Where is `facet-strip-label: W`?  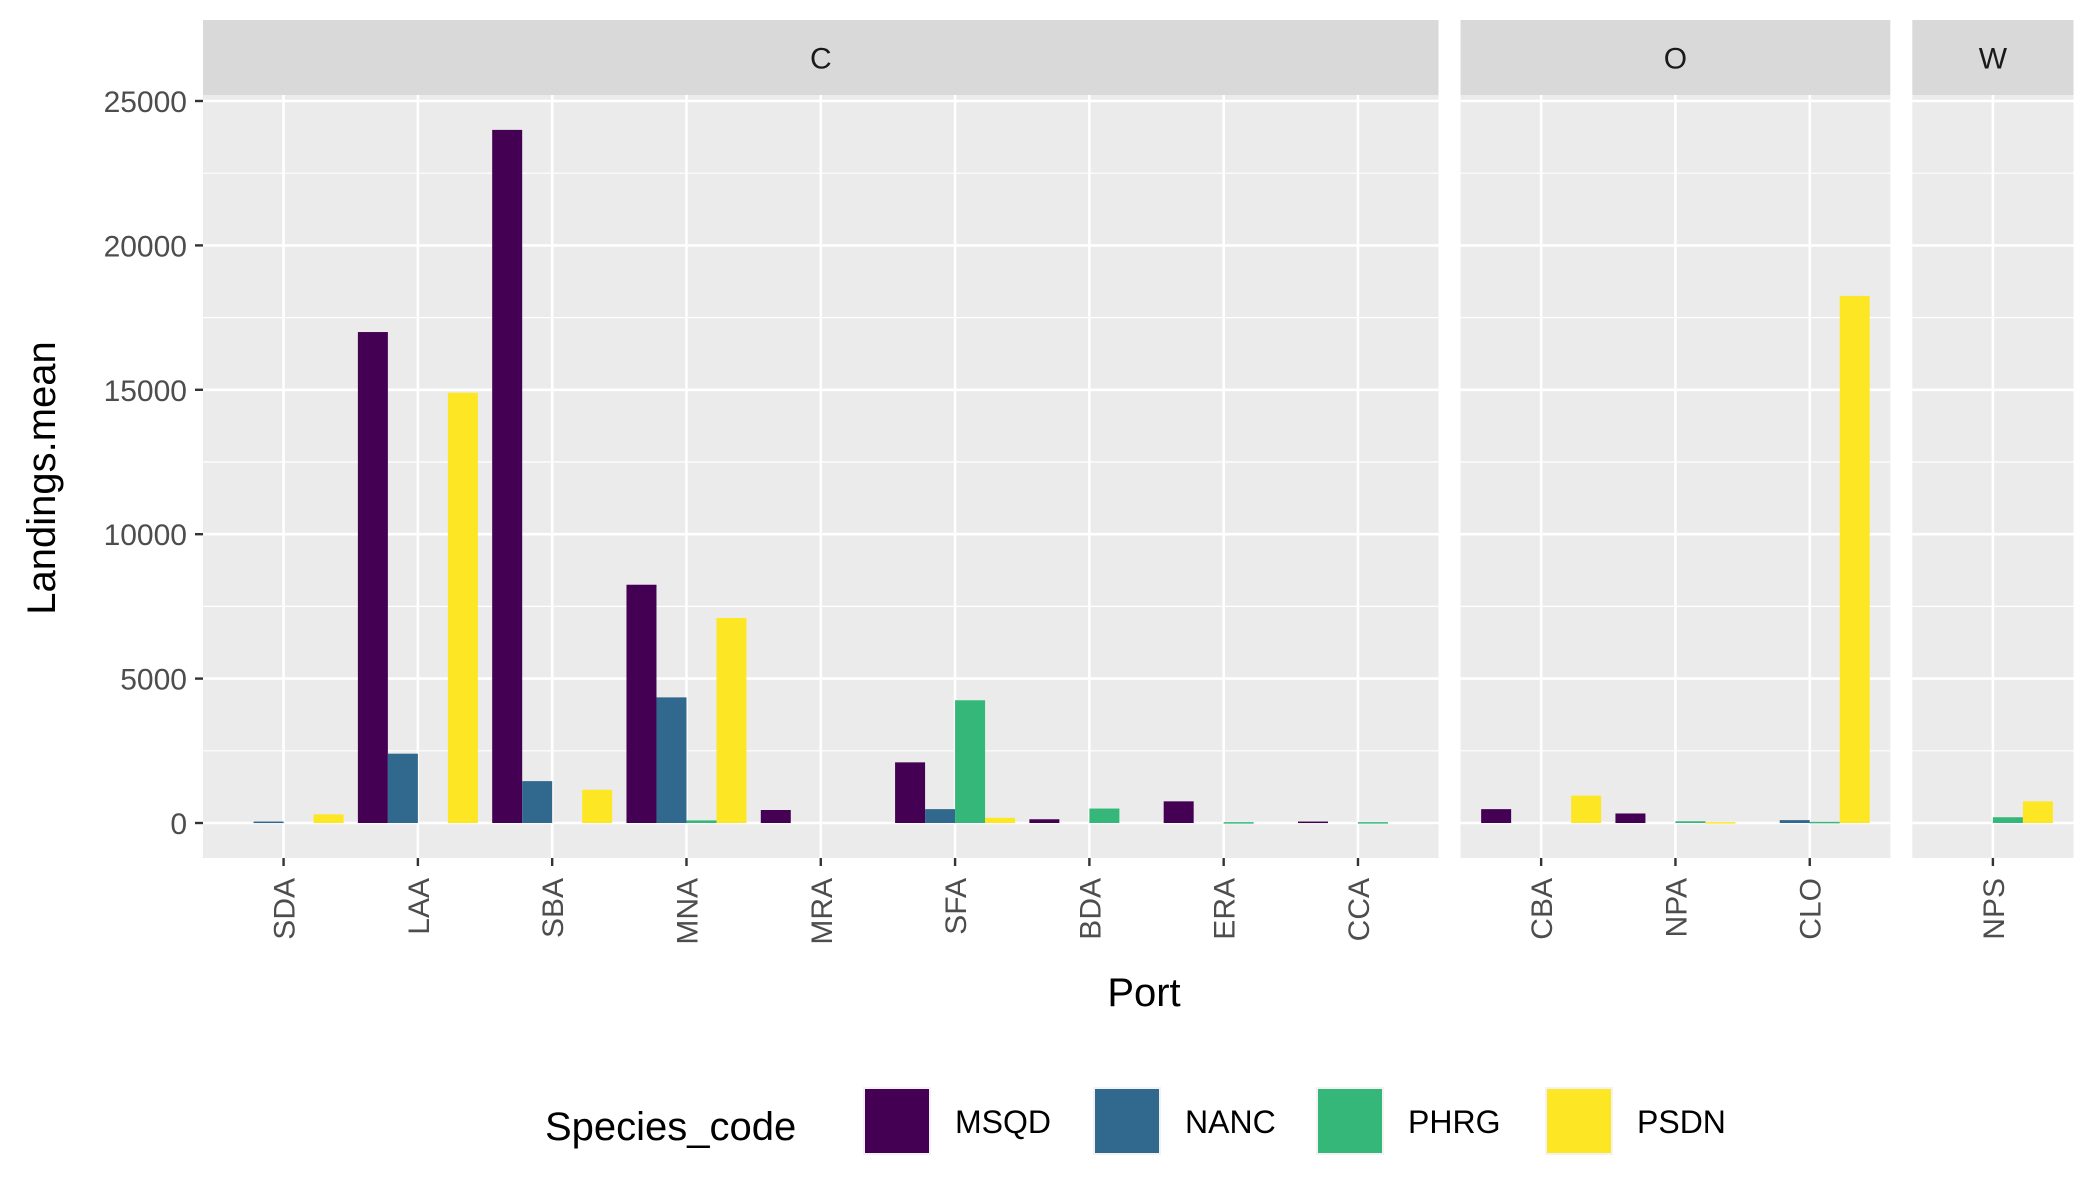
facet-strip-label: W is located at coordinates (1993, 59).